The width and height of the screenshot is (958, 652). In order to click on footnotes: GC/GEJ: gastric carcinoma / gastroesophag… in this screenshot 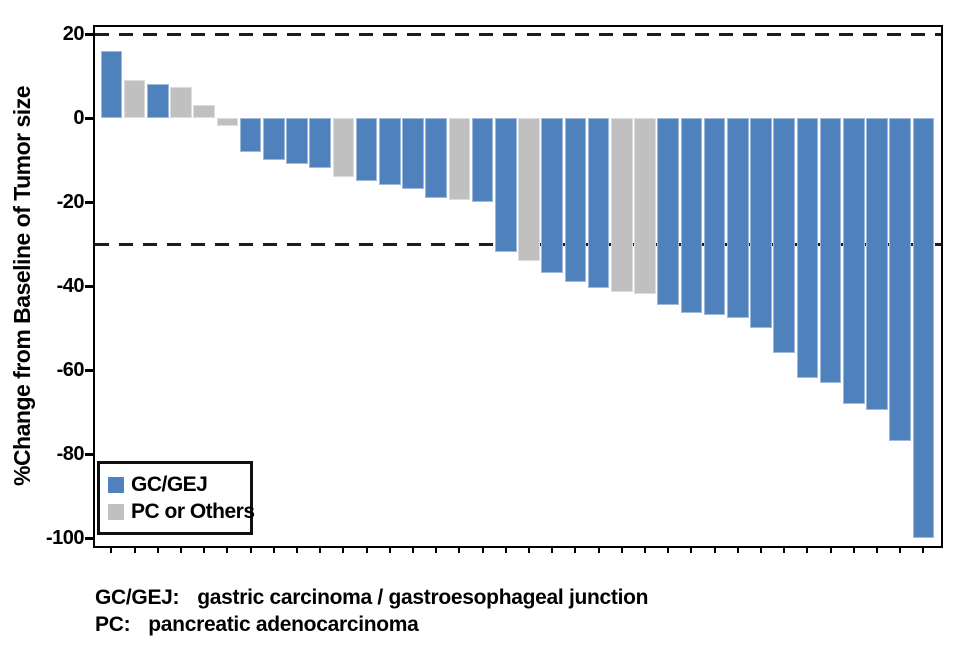, I will do `click(372, 611)`.